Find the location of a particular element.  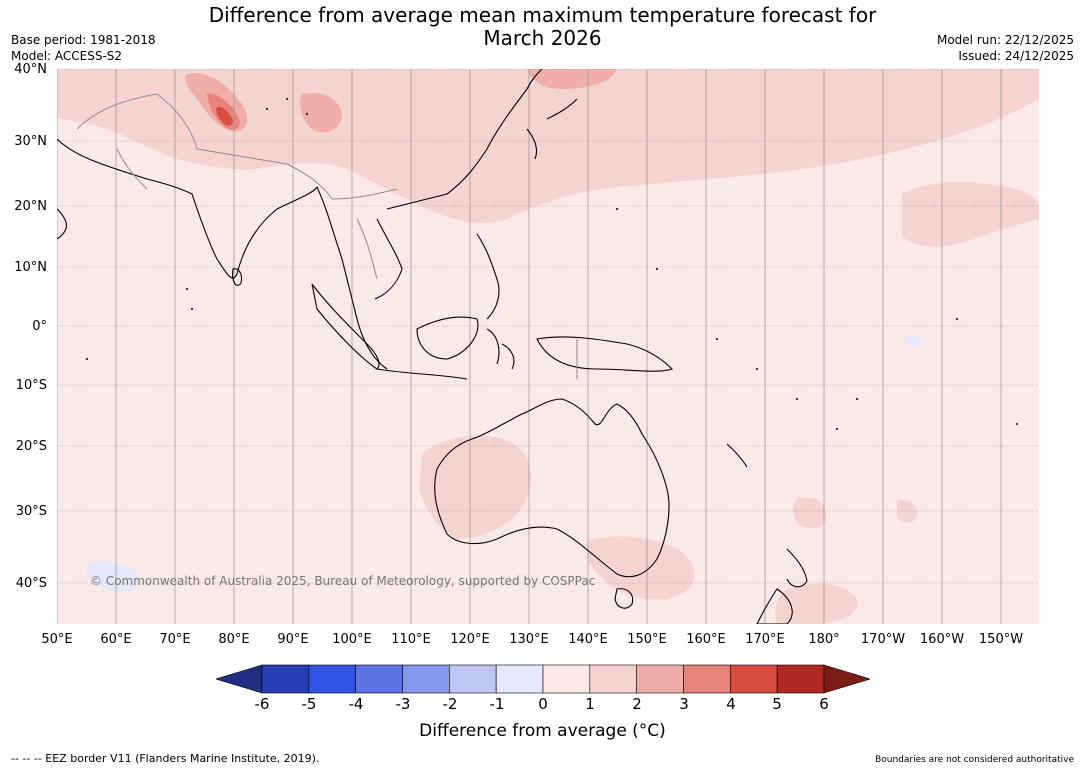

lon-label: 150°E is located at coordinates (647, 639).